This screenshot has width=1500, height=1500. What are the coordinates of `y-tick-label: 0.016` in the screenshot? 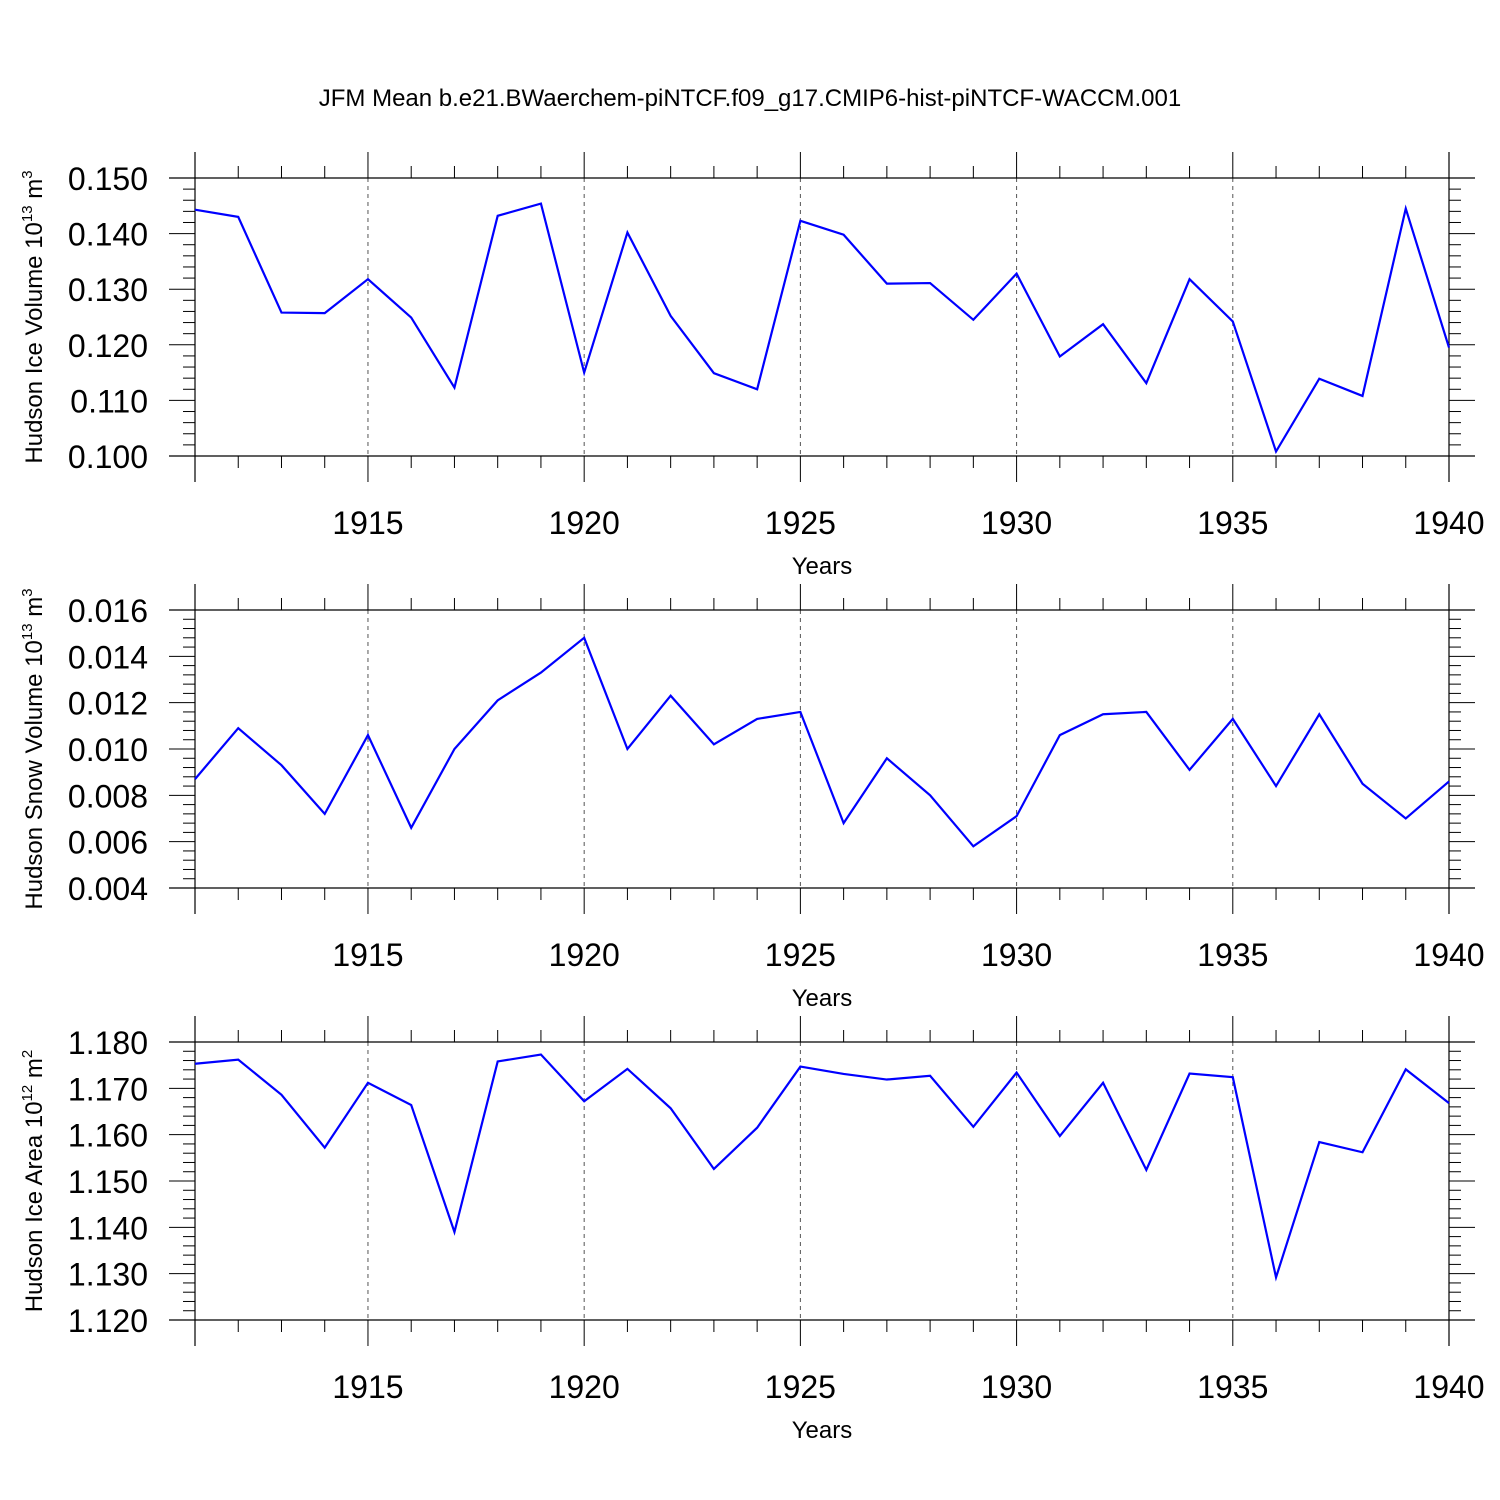 It's located at (108, 611).